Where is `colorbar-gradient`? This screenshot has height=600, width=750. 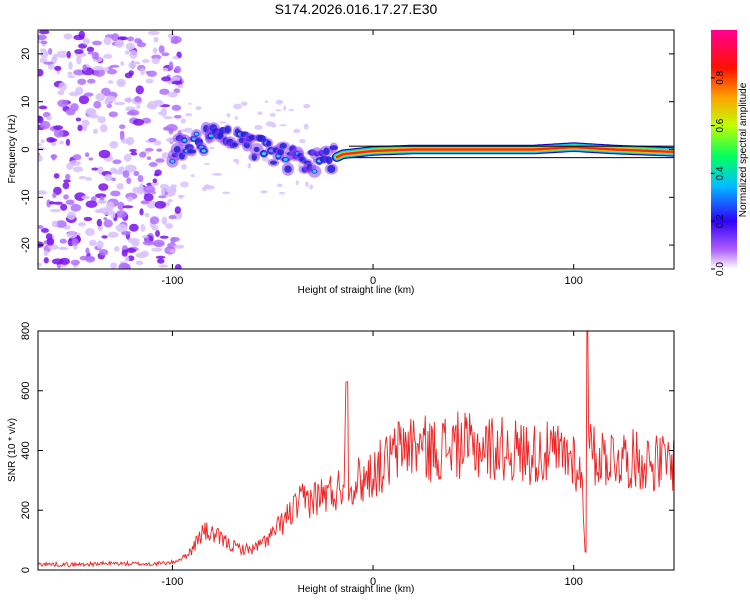
colorbar-gradient is located at coordinates (724, 149).